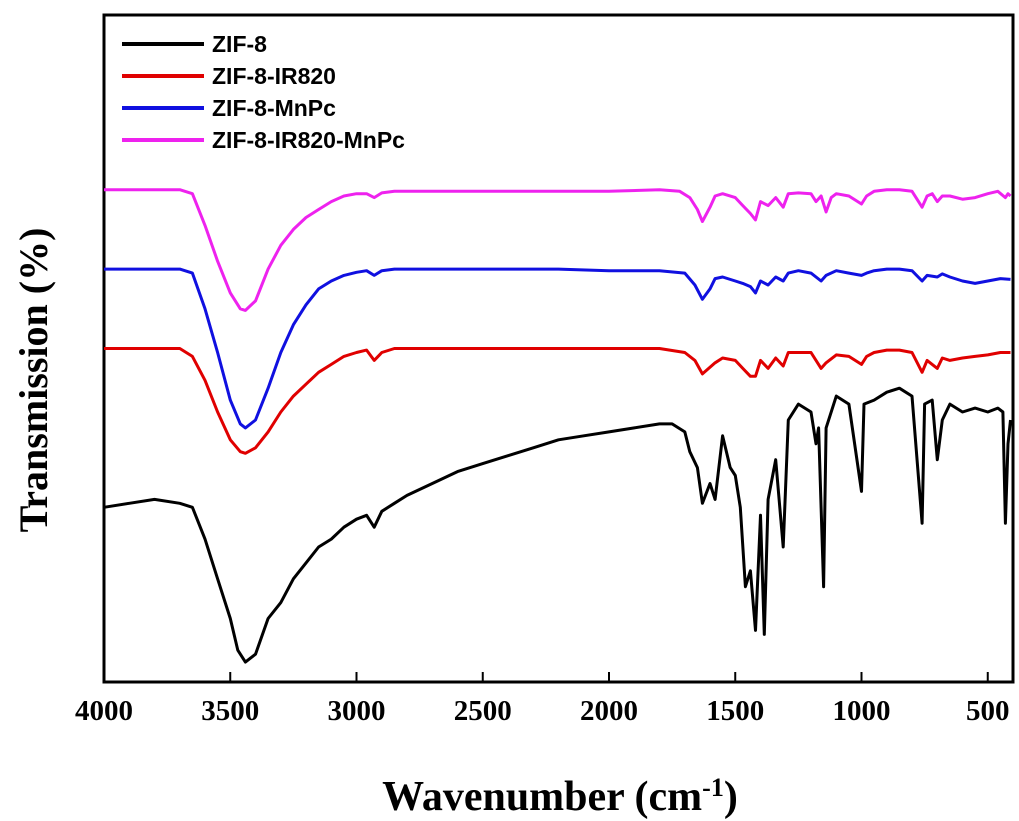 The image size is (1019, 821). Describe the element at coordinates (735, 711) in the screenshot. I see `x-tick-label: 1500` at that location.